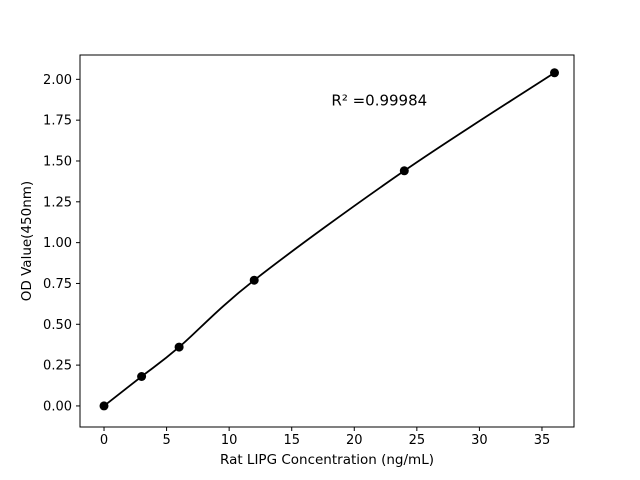 Image resolution: width=640 pixels, height=480 pixels. Describe the element at coordinates (57, 243) in the screenshot. I see `y-tick-label: 1.00` at that location.